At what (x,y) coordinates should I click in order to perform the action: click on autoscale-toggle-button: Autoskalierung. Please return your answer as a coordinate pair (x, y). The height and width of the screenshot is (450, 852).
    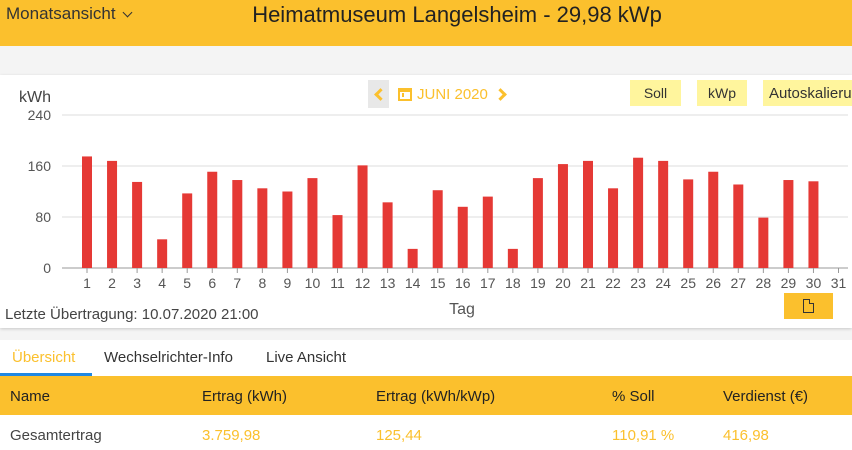
    Looking at the image, I should click on (807, 93).